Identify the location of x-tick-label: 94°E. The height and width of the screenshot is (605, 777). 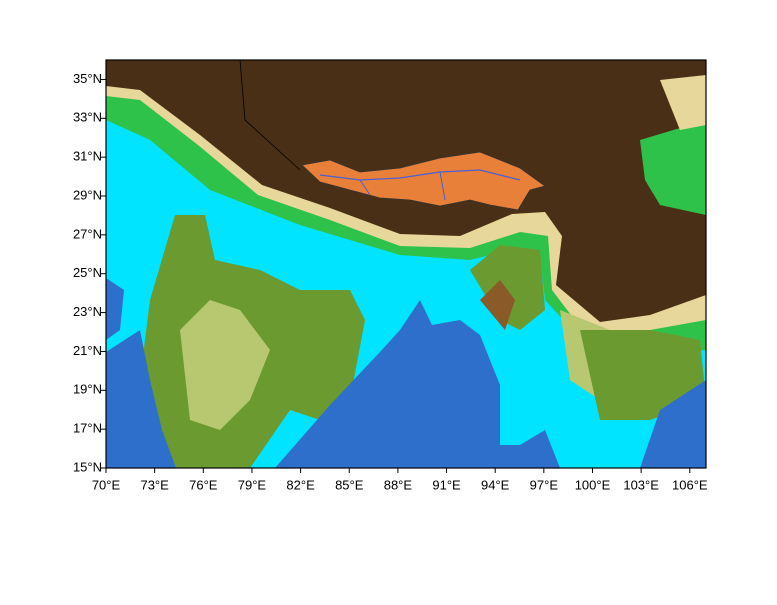
(495, 484).